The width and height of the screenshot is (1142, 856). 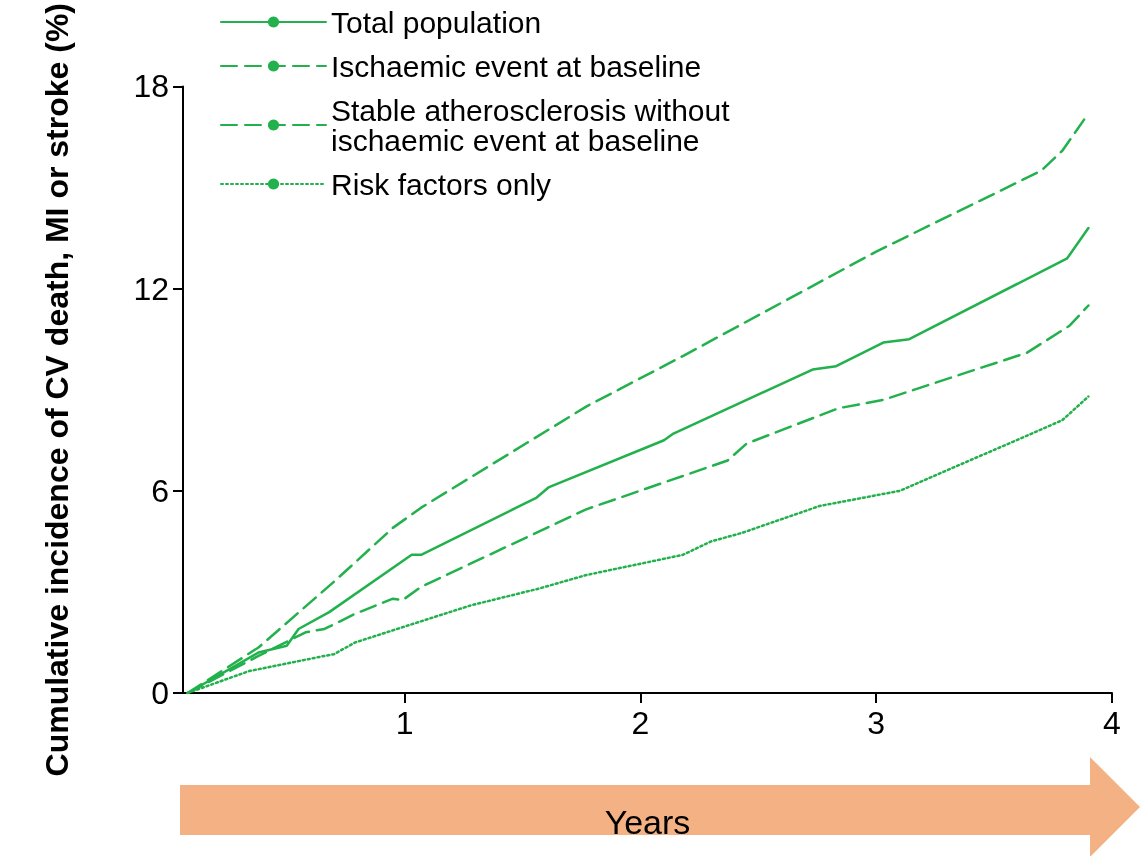 What do you see at coordinates (441, 184) in the screenshot?
I see `legend-label: Risk factors only` at bounding box center [441, 184].